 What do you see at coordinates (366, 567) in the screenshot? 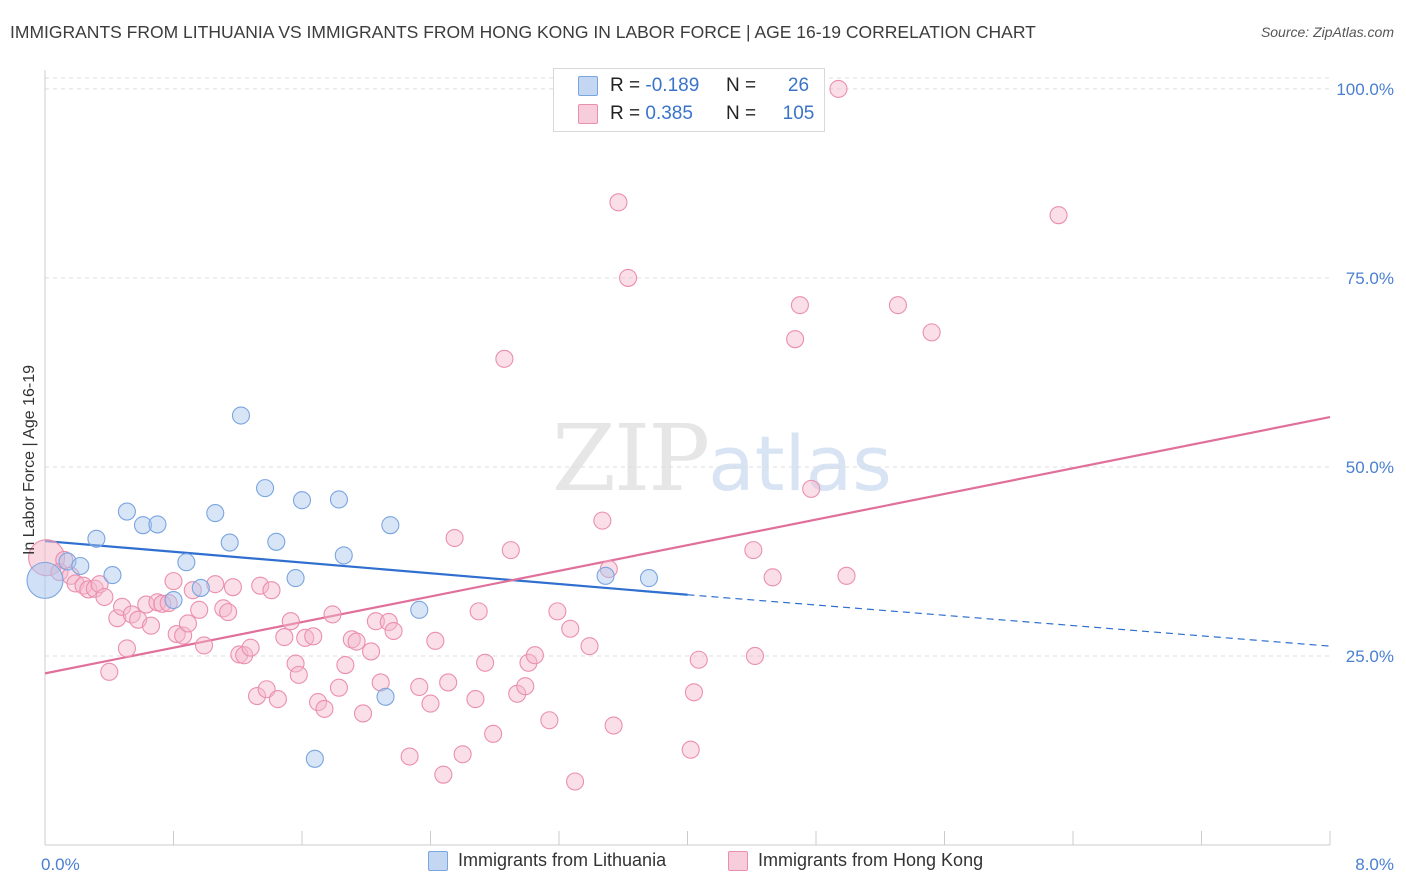
I see `trend-line-lithuania` at bounding box center [366, 567].